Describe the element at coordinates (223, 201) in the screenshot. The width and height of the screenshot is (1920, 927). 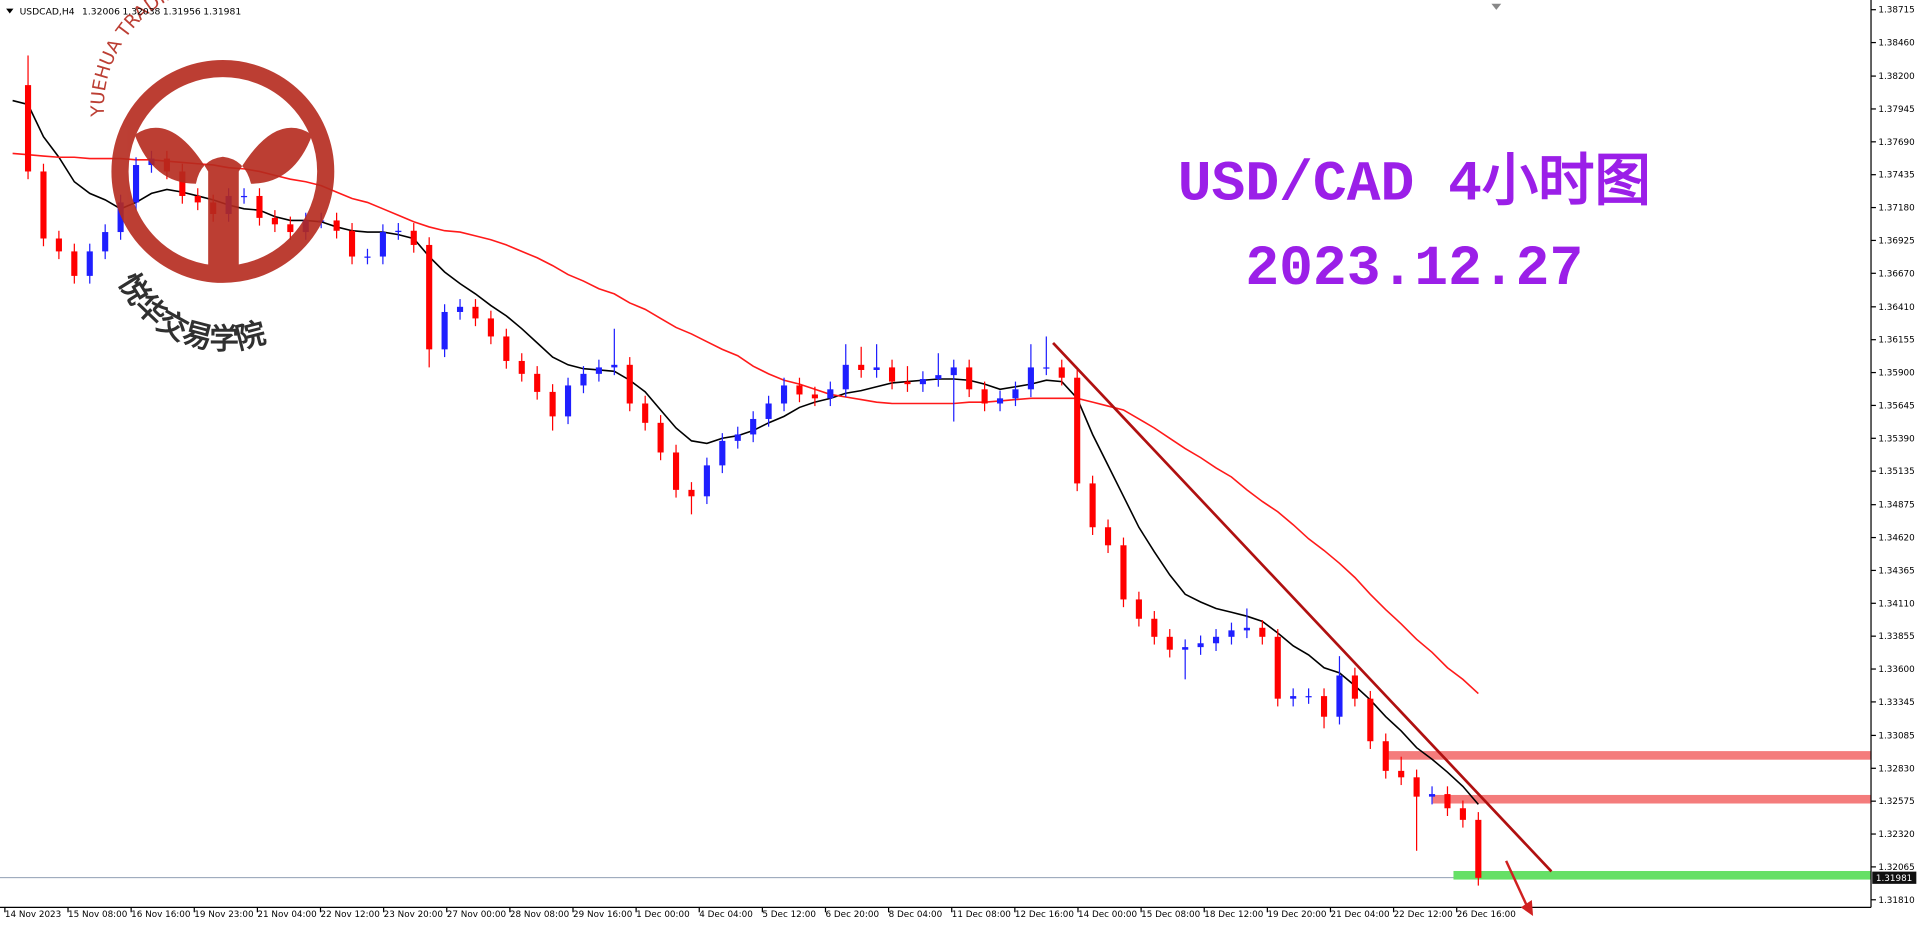
I see `logo-mark` at that location.